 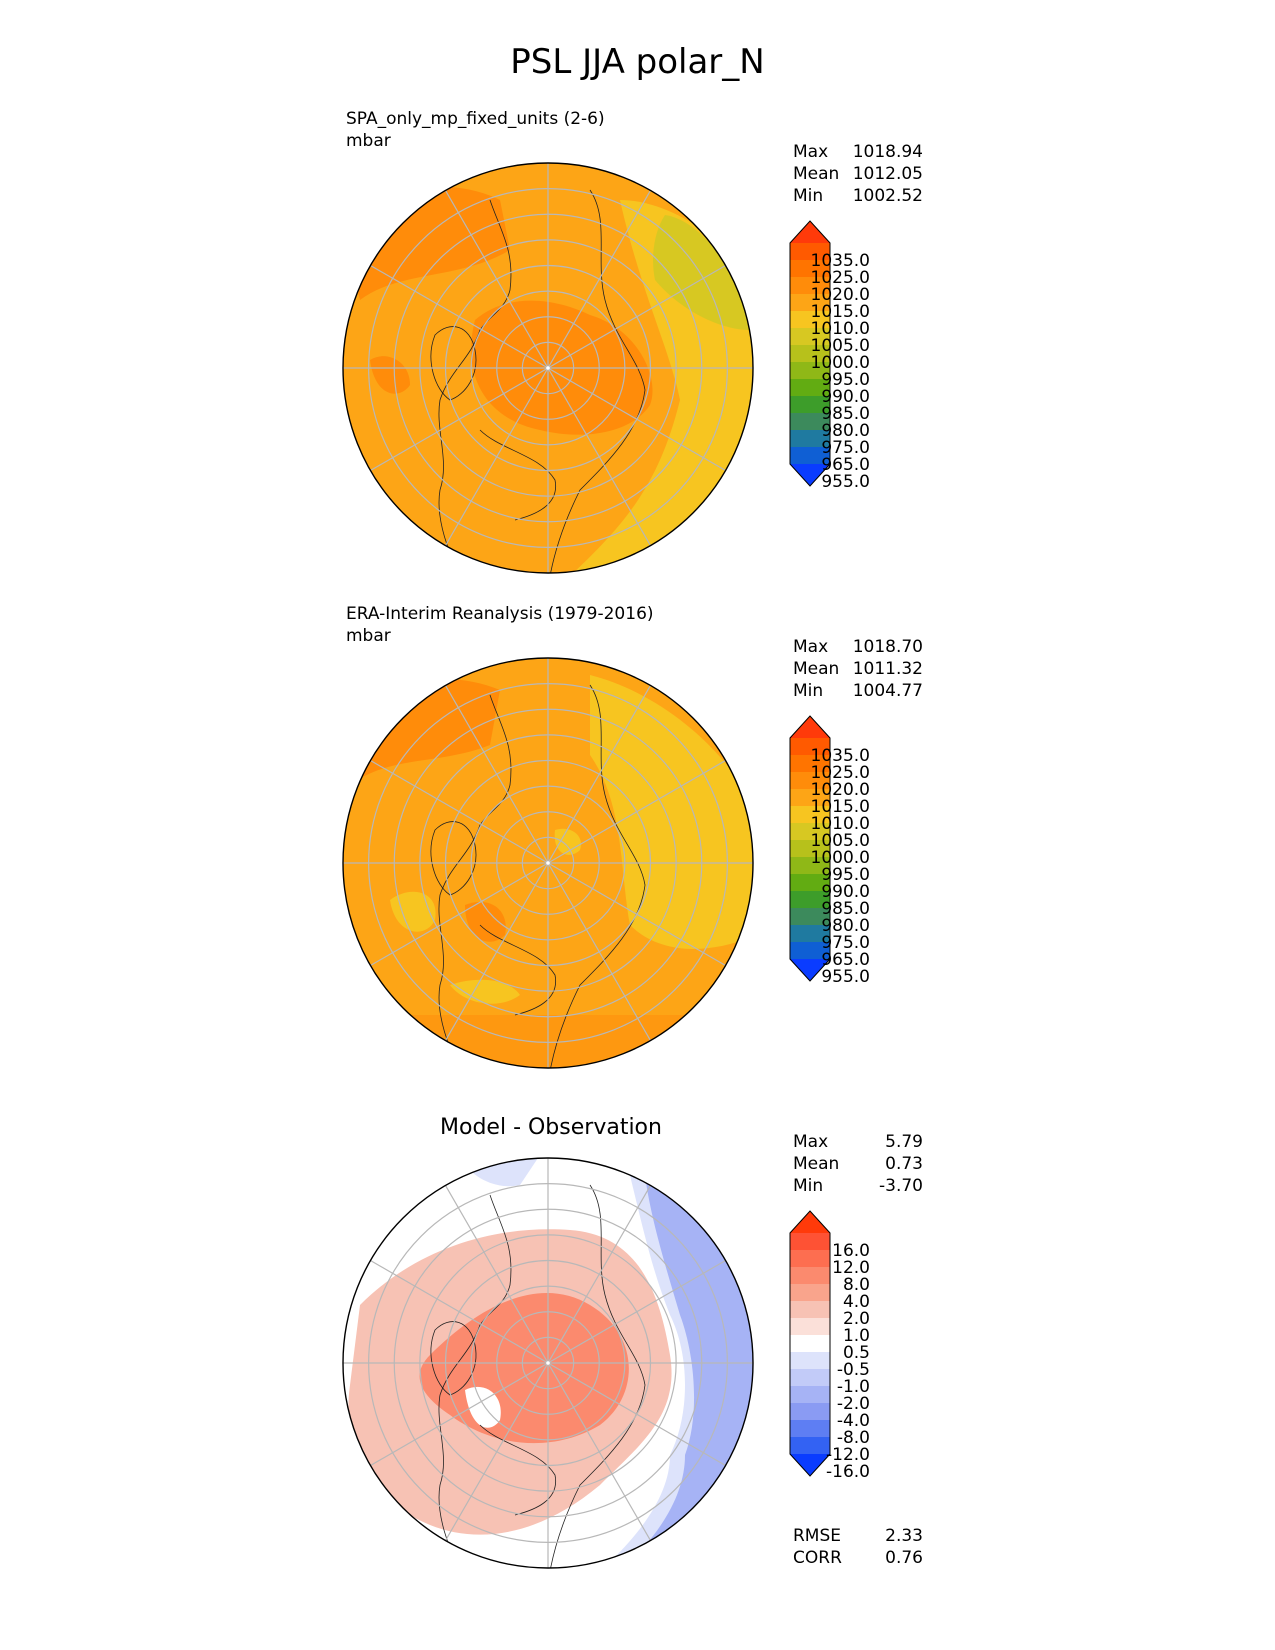 What do you see at coordinates (887, 691) in the screenshot?
I see `stat-min-value: 1004.77` at bounding box center [887, 691].